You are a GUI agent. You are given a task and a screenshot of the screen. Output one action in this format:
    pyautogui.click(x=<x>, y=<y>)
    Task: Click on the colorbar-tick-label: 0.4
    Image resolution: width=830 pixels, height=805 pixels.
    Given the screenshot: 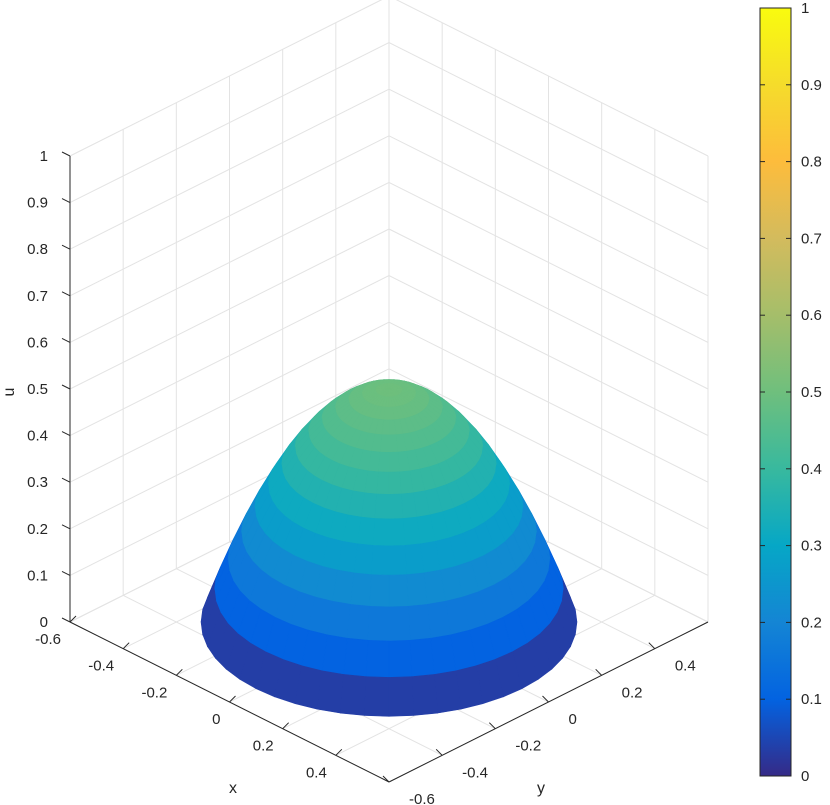 What is the action you would take?
    pyautogui.click(x=811, y=469)
    